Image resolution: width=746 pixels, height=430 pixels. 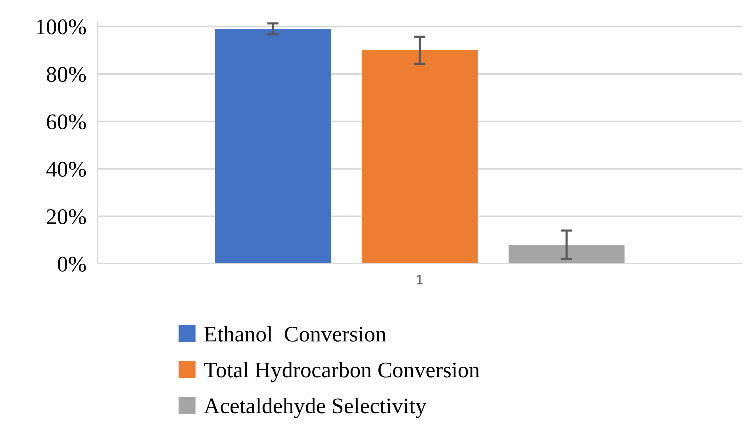 What do you see at coordinates (72, 264) in the screenshot?
I see `y-tick-label: 0%` at bounding box center [72, 264].